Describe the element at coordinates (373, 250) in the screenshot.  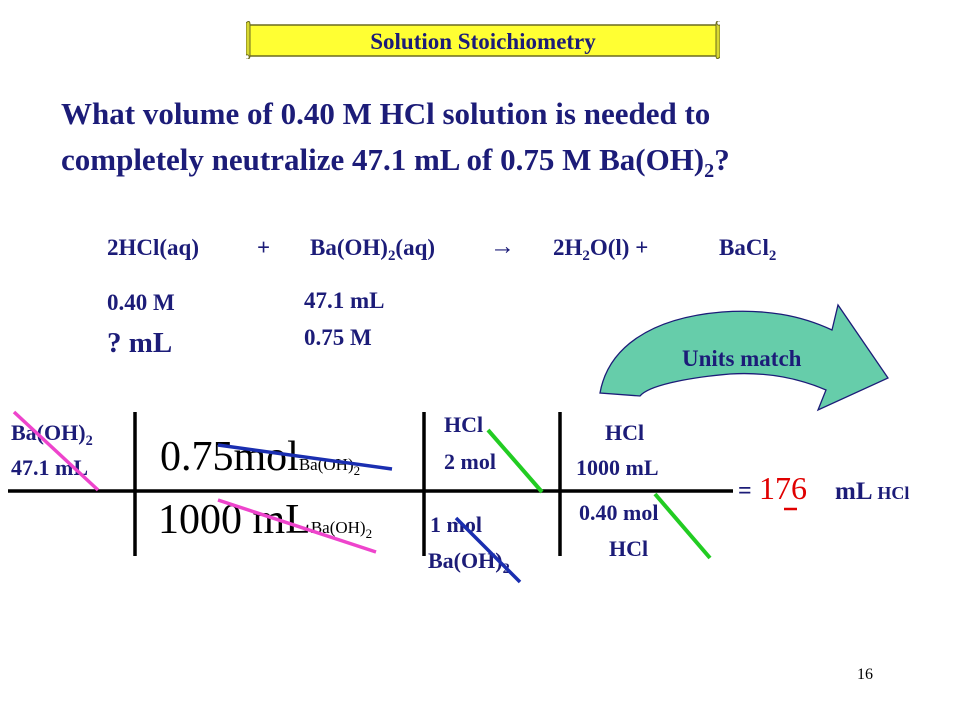
I see `equation-baoh2: Ba(OH)2(aq)` at that location.